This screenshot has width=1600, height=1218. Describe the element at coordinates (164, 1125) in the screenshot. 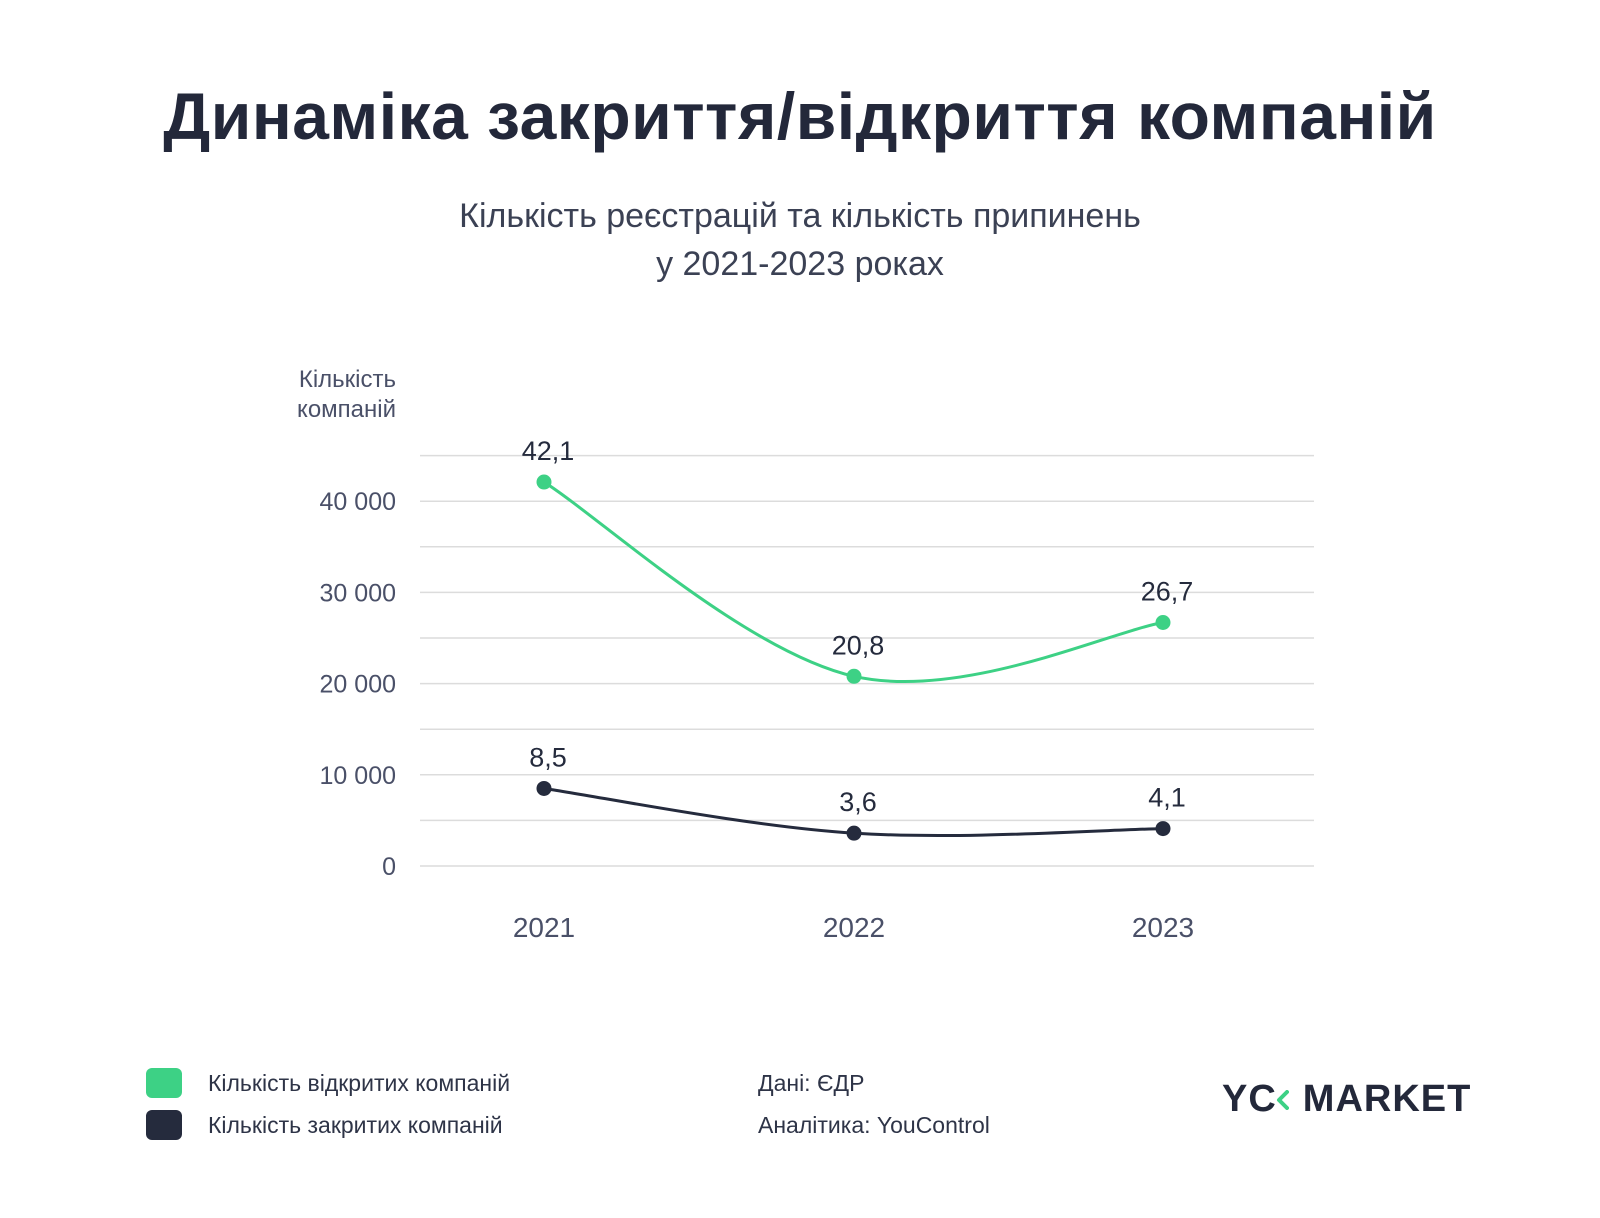

I see `legend-swatch-closed` at that location.